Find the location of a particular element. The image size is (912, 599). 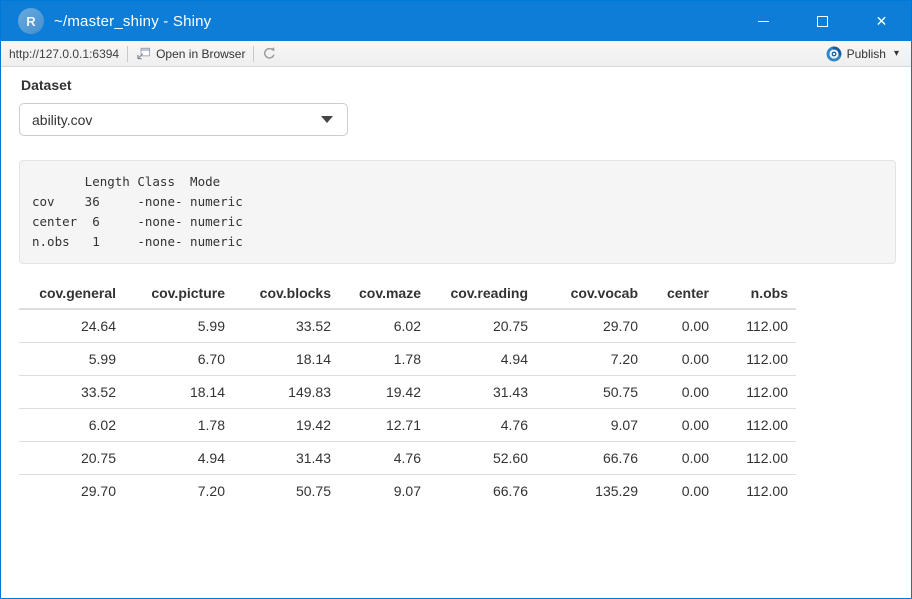

column-header: cov.reading is located at coordinates (482, 295).